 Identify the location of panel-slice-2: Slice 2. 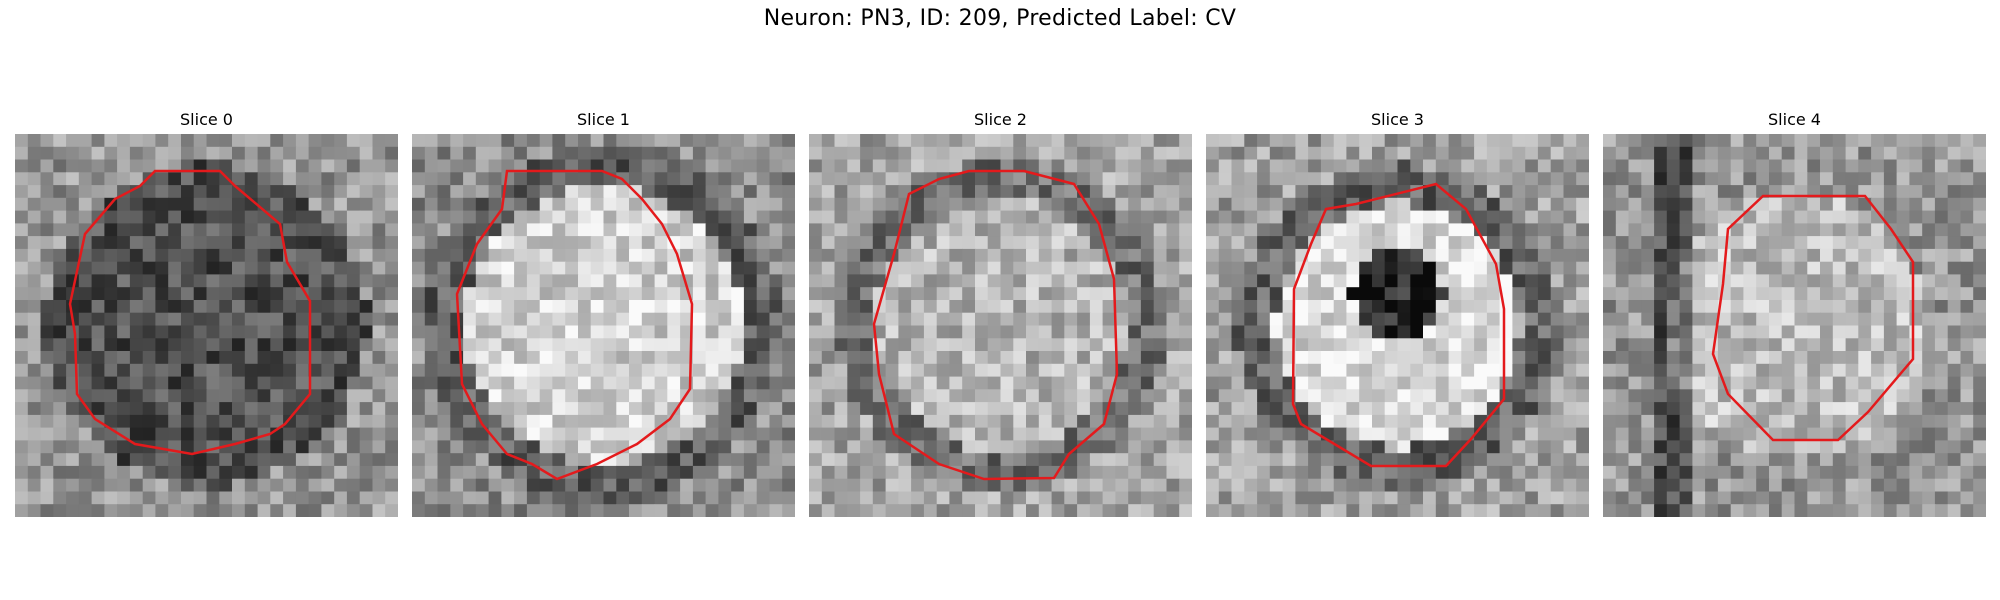
(1000, 312).